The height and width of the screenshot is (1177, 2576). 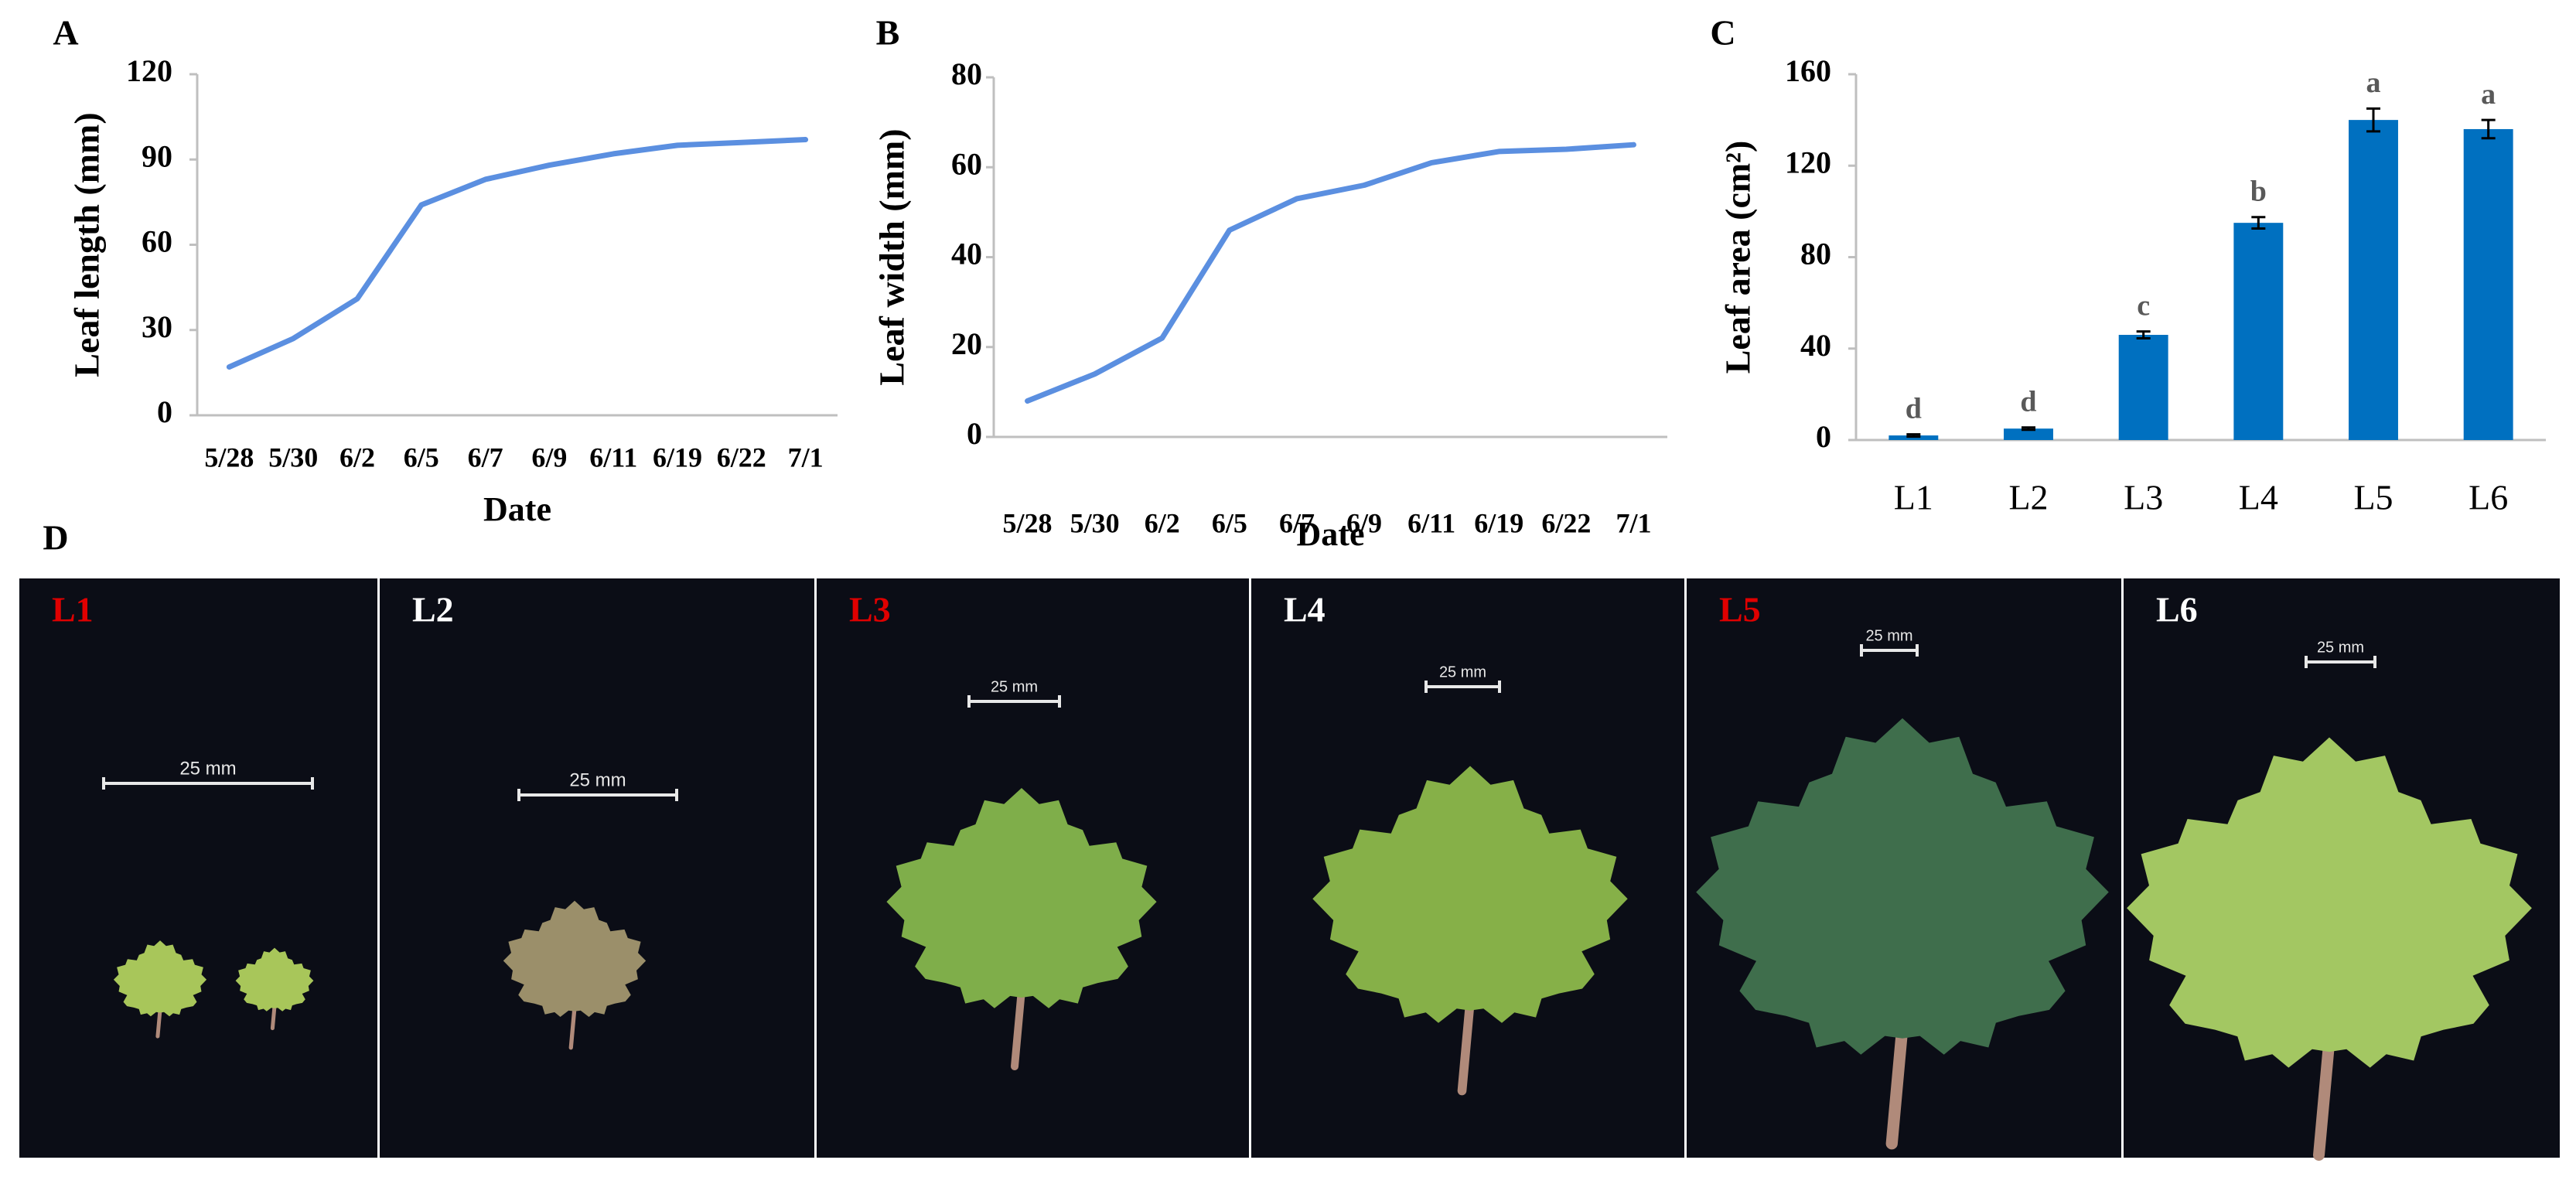 I want to click on x-tick-label: L1, so click(x=1913, y=498).